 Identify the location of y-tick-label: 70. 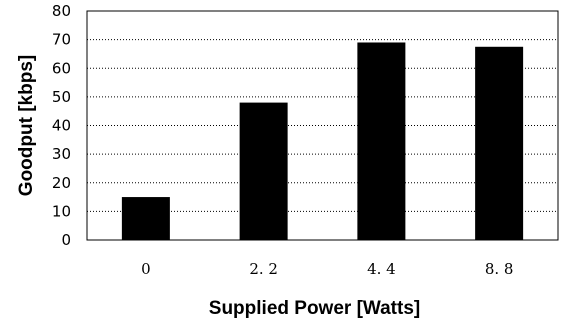
(61, 40).